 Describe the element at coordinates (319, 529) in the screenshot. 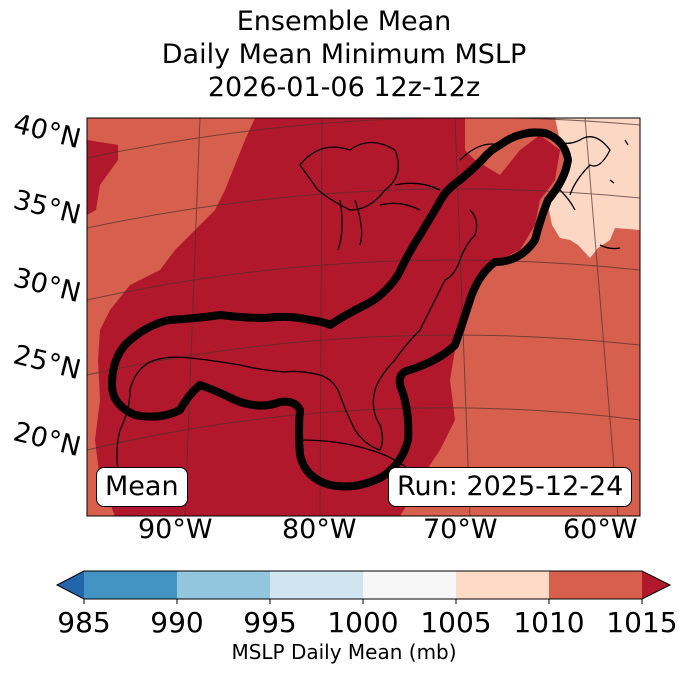

I see `lon-label-80w: 80°W` at that location.